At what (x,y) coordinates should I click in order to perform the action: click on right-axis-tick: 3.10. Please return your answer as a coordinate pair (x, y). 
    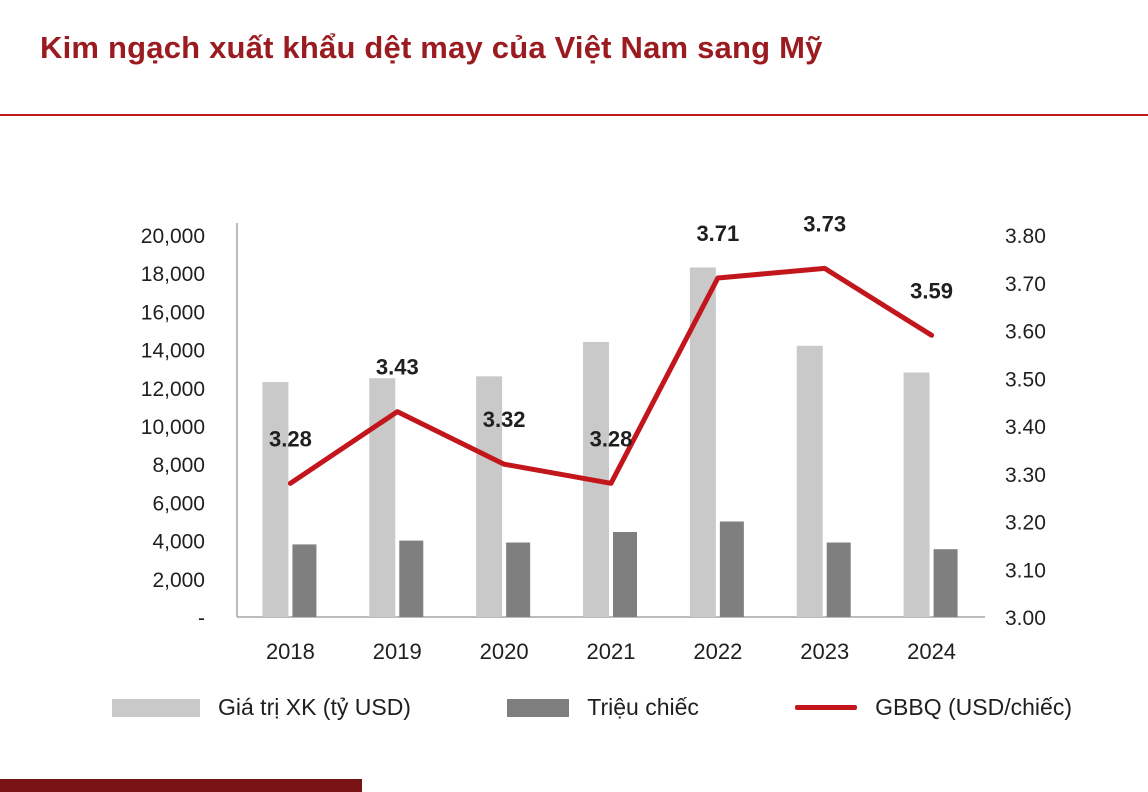
    Looking at the image, I should click on (1025, 570).